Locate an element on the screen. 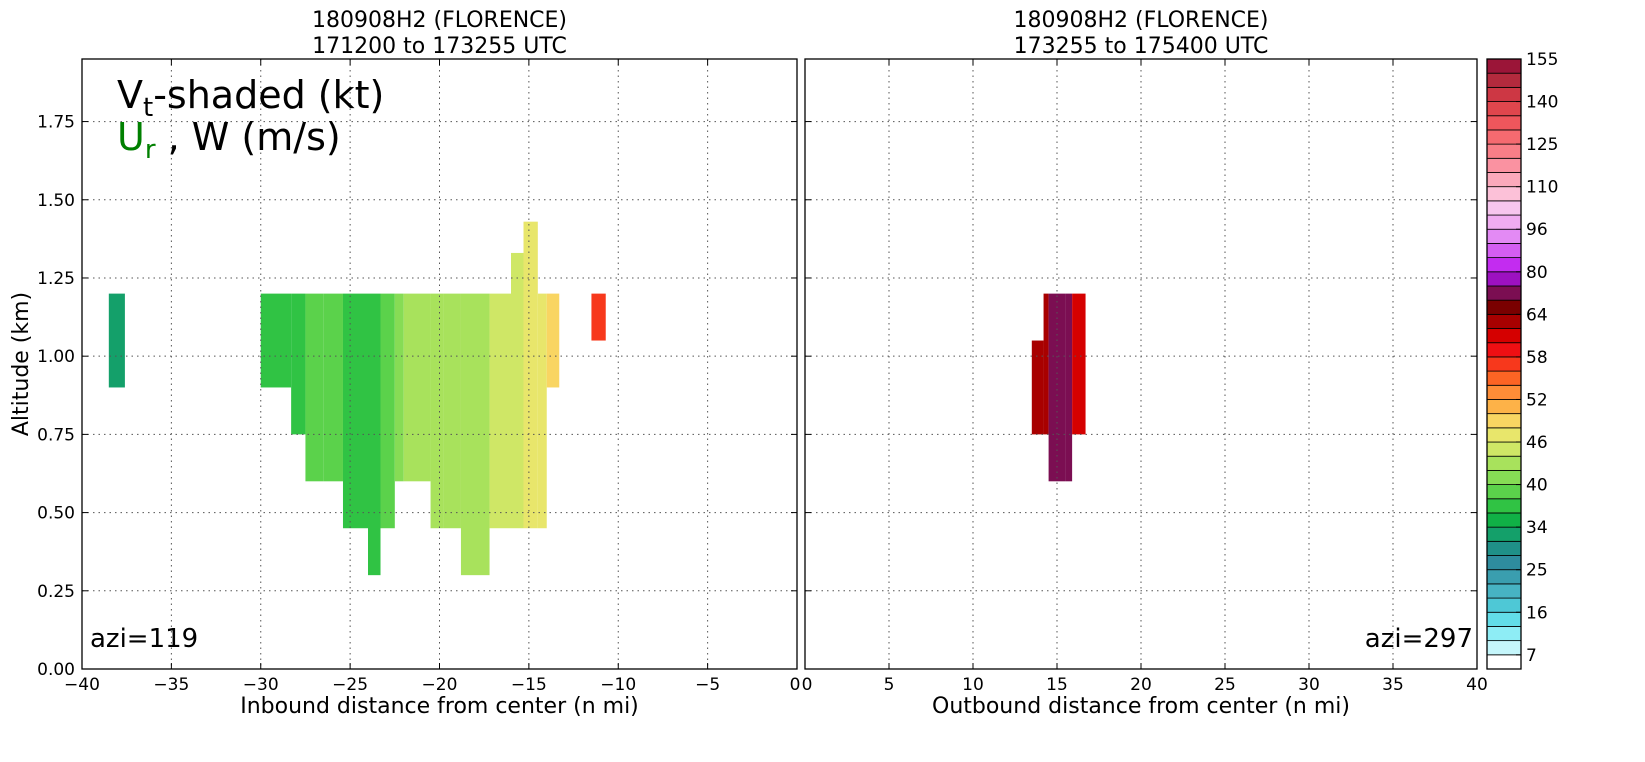 This screenshot has height=762, width=1645. legend-line-ur: Ur , W (m/s) is located at coordinates (229, 140).